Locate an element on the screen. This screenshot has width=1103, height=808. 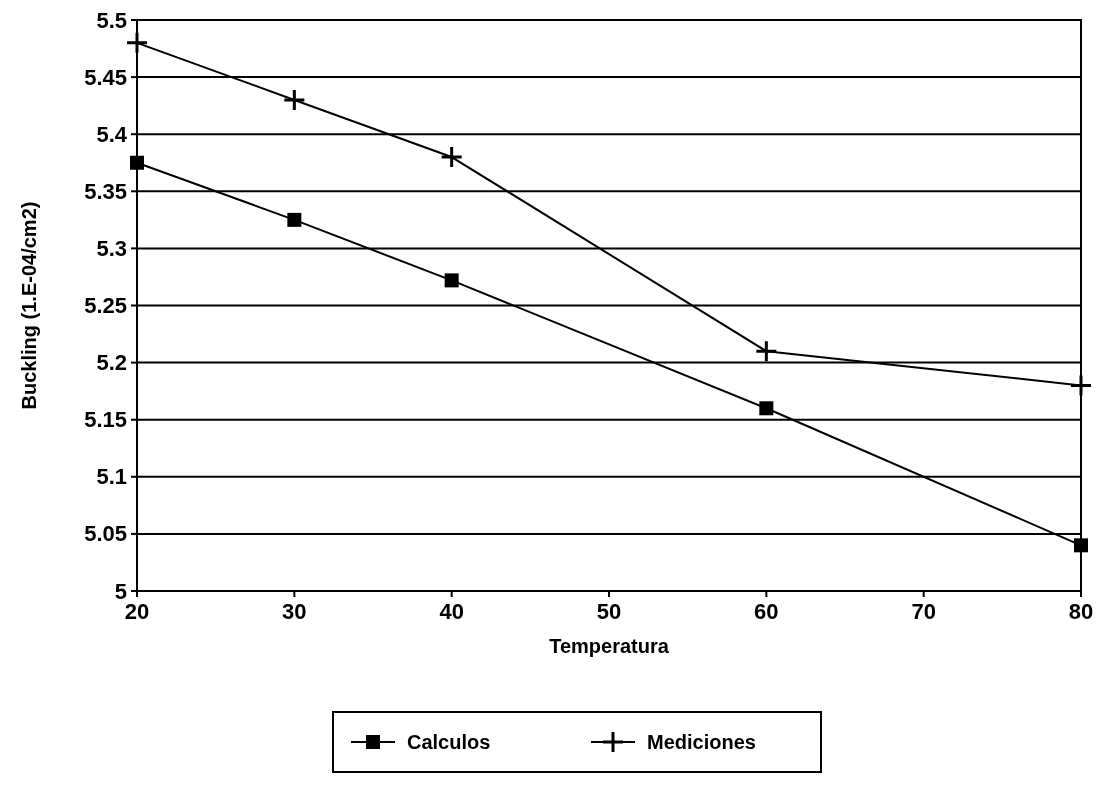
x-tick-label: 60 is located at coordinates (766, 611).